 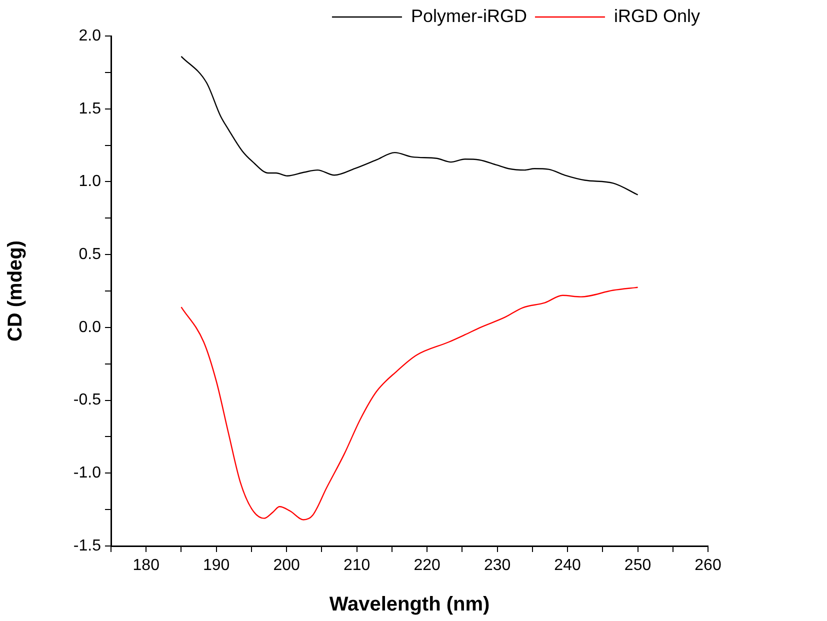 What do you see at coordinates (90, 181) in the screenshot?
I see `y-tick-label: 1.0` at bounding box center [90, 181].